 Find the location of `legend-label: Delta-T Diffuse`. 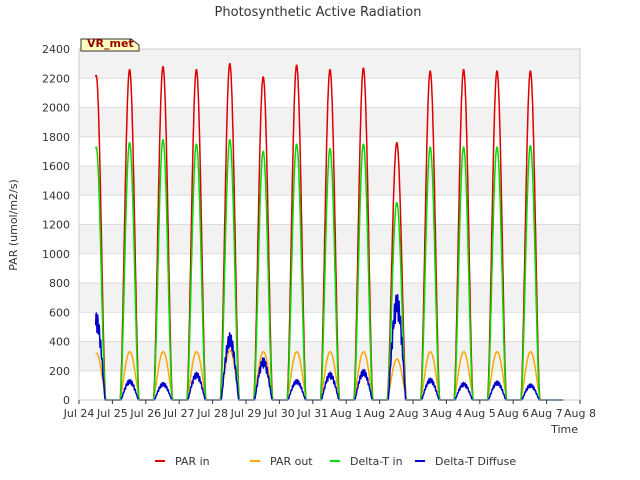

legend-label: Delta-T Diffuse is located at coordinates (475, 461).